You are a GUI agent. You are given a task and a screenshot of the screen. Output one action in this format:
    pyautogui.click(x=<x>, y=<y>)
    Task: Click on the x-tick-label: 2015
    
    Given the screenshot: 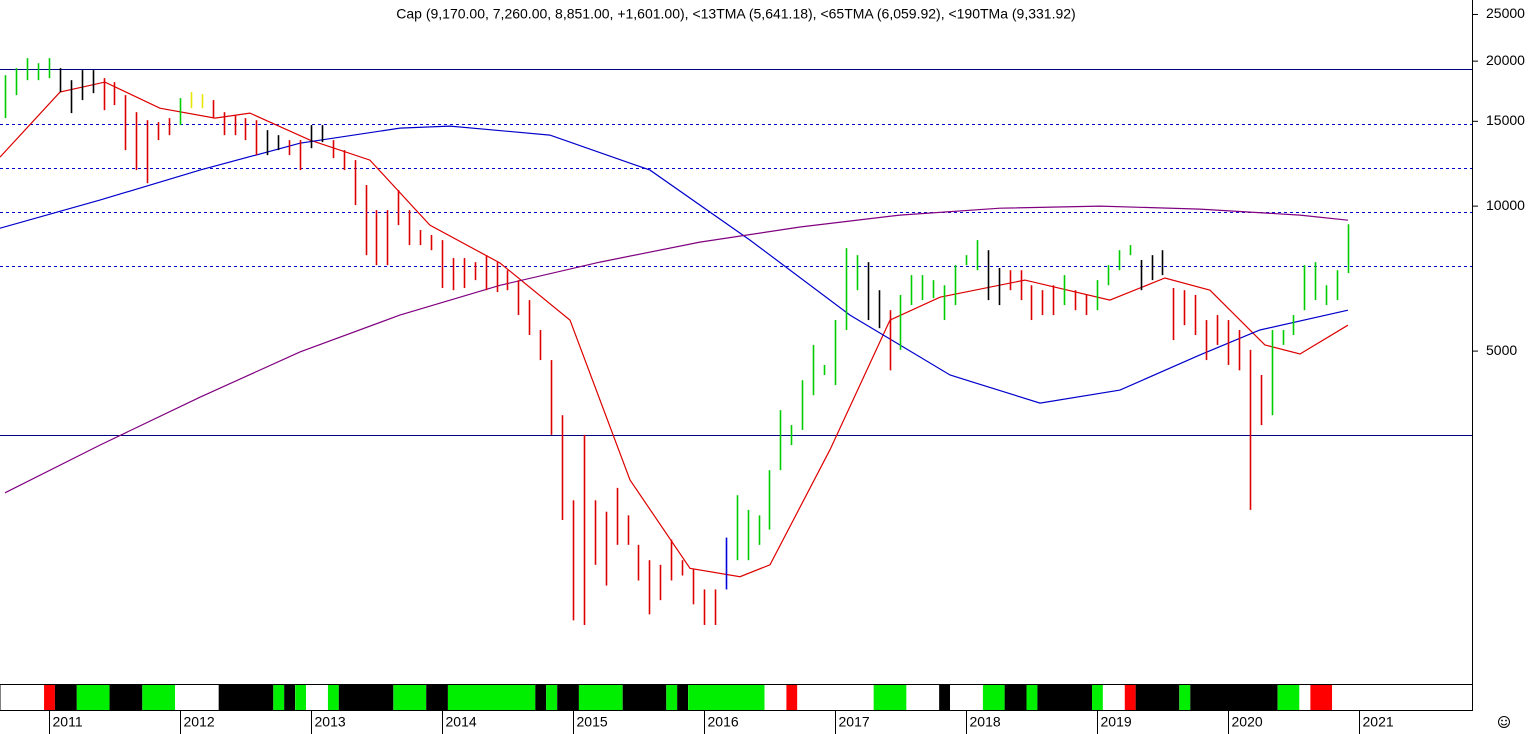 What is the action you would take?
    pyautogui.click(x=592, y=722)
    